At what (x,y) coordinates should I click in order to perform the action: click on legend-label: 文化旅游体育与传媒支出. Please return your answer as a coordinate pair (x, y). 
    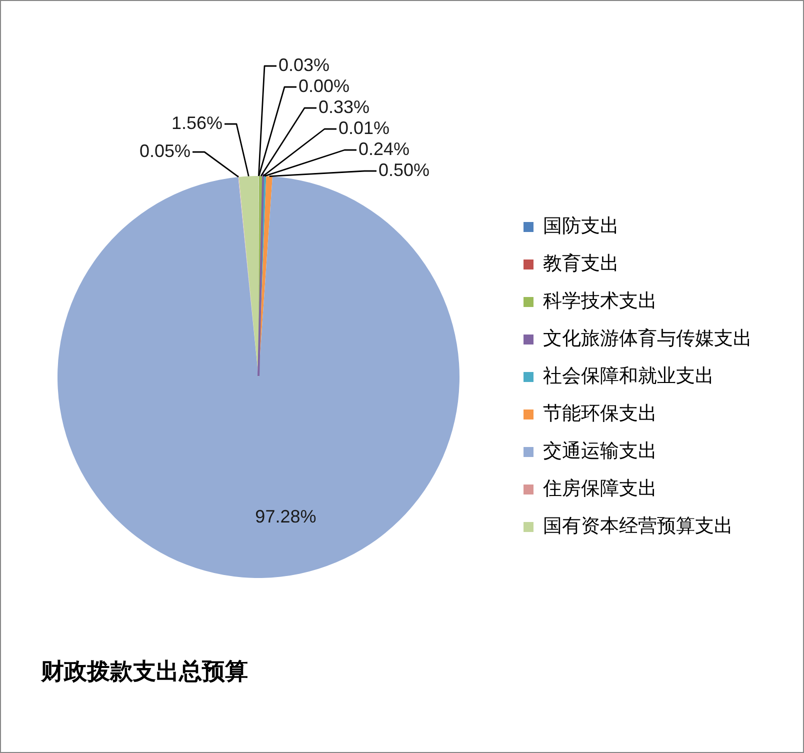
    Looking at the image, I should click on (647, 338).